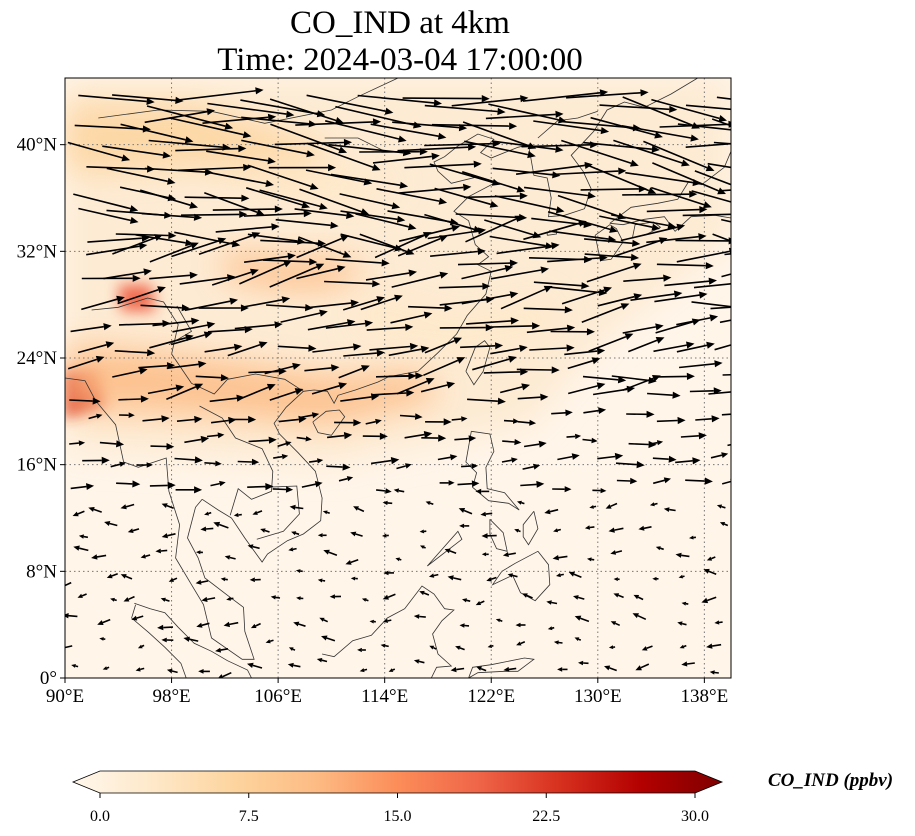 Image resolution: width=915 pixels, height=836 pixels. Describe the element at coordinates (546, 816) in the screenshot. I see `colorbar-tick-label: 22.5` at that location.